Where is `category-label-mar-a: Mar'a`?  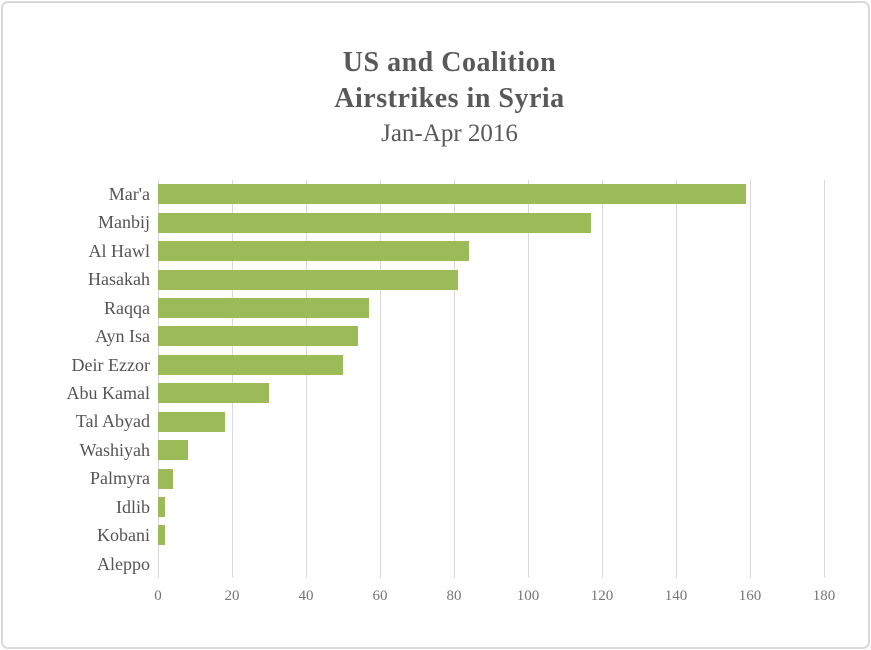
category-label-mar-a: Mar'a is located at coordinates (129, 194).